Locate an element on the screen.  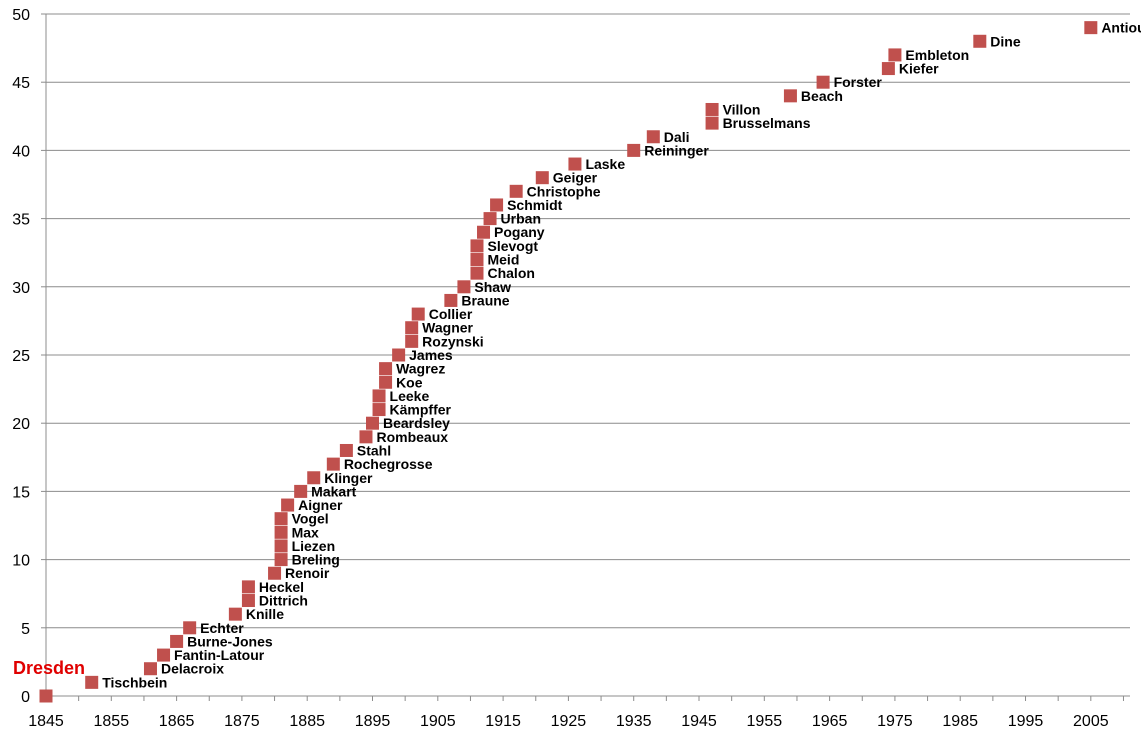
point-label: Christophe is located at coordinates (564, 191).